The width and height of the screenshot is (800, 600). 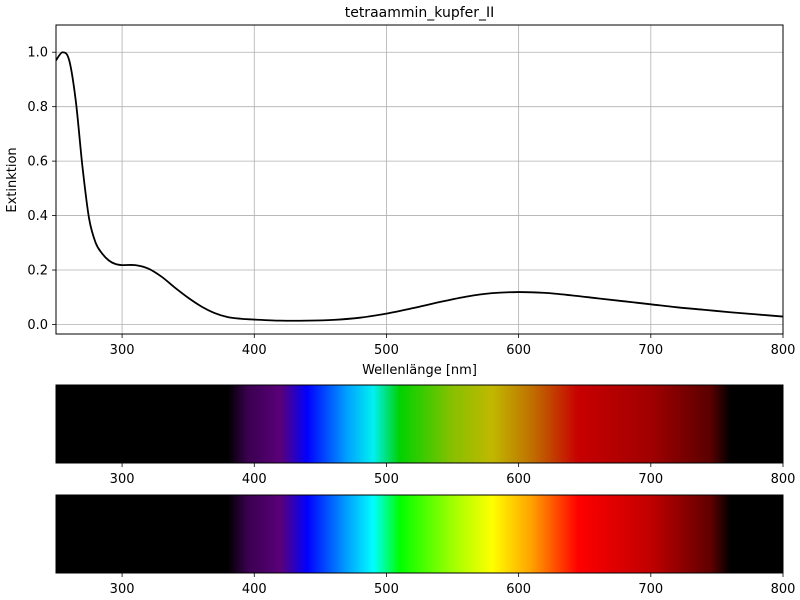 What do you see at coordinates (37, 107) in the screenshot?
I see `y-tick-label: 0.8` at bounding box center [37, 107].